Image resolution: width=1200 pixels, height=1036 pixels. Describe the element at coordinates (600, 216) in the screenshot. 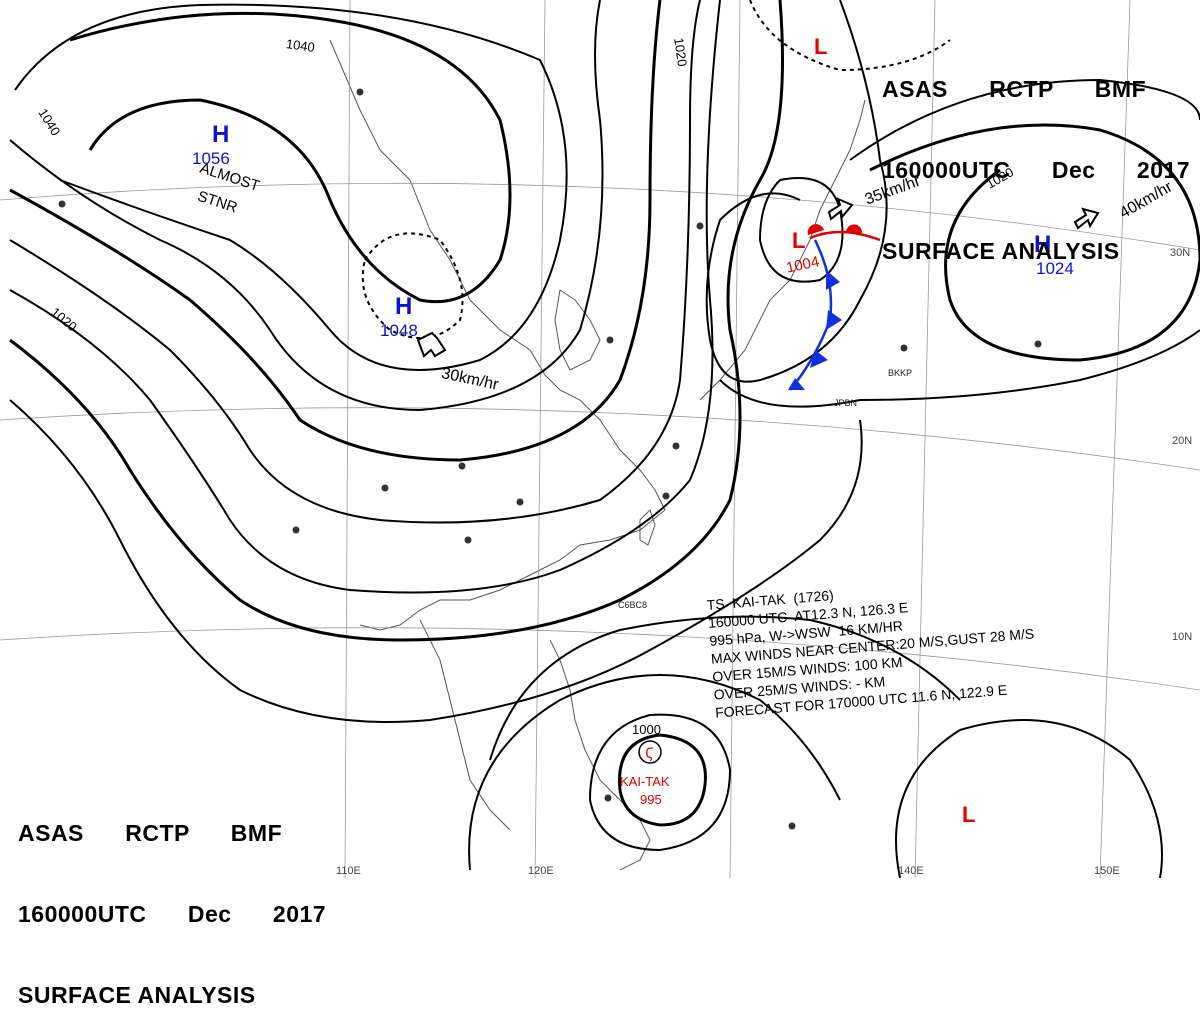

I see `parallel-30n` at that location.